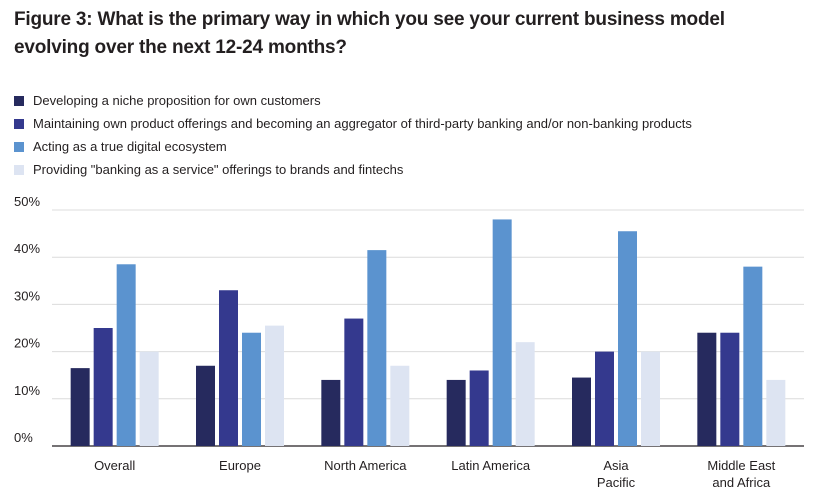 The width and height of the screenshot is (834, 502). Describe the element at coordinates (616, 482) in the screenshot. I see `x-category-label: Pacific` at that location.